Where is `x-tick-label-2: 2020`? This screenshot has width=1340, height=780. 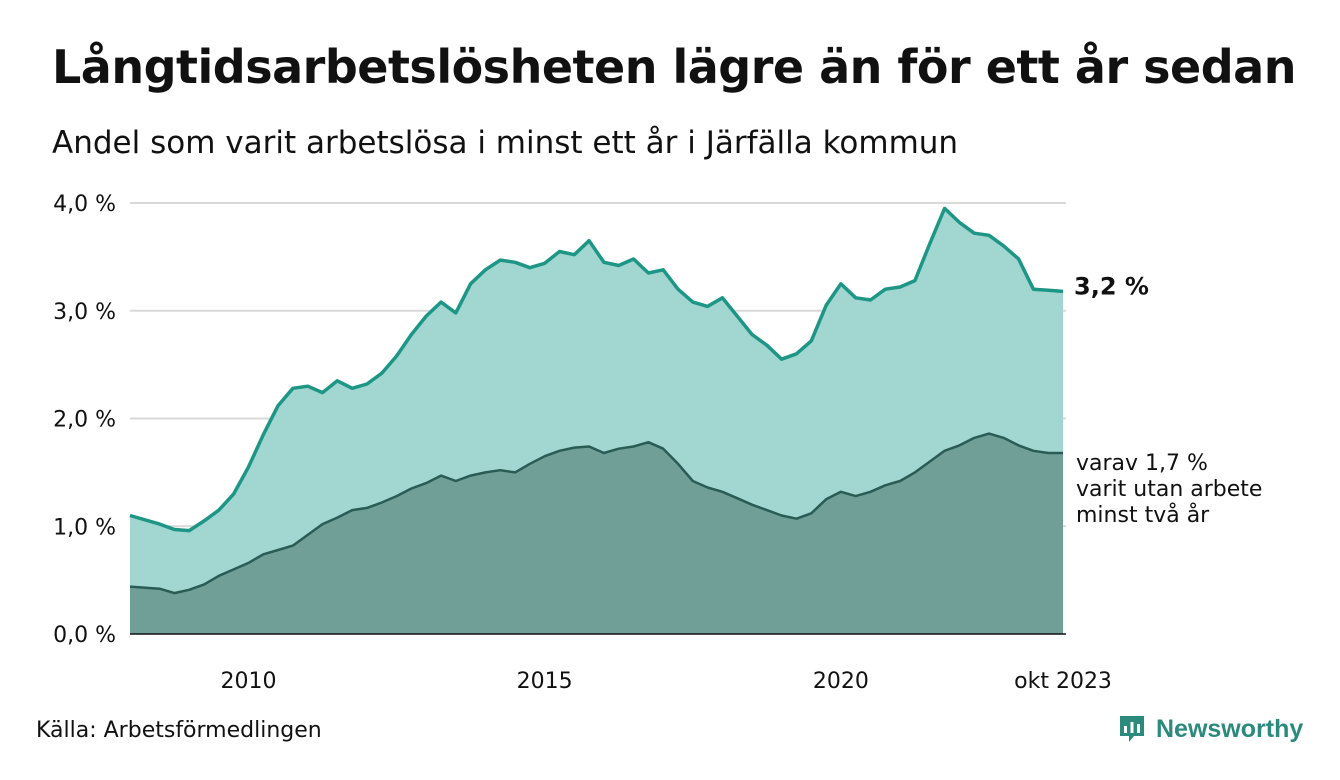 x-tick-label-2: 2020 is located at coordinates (841, 681).